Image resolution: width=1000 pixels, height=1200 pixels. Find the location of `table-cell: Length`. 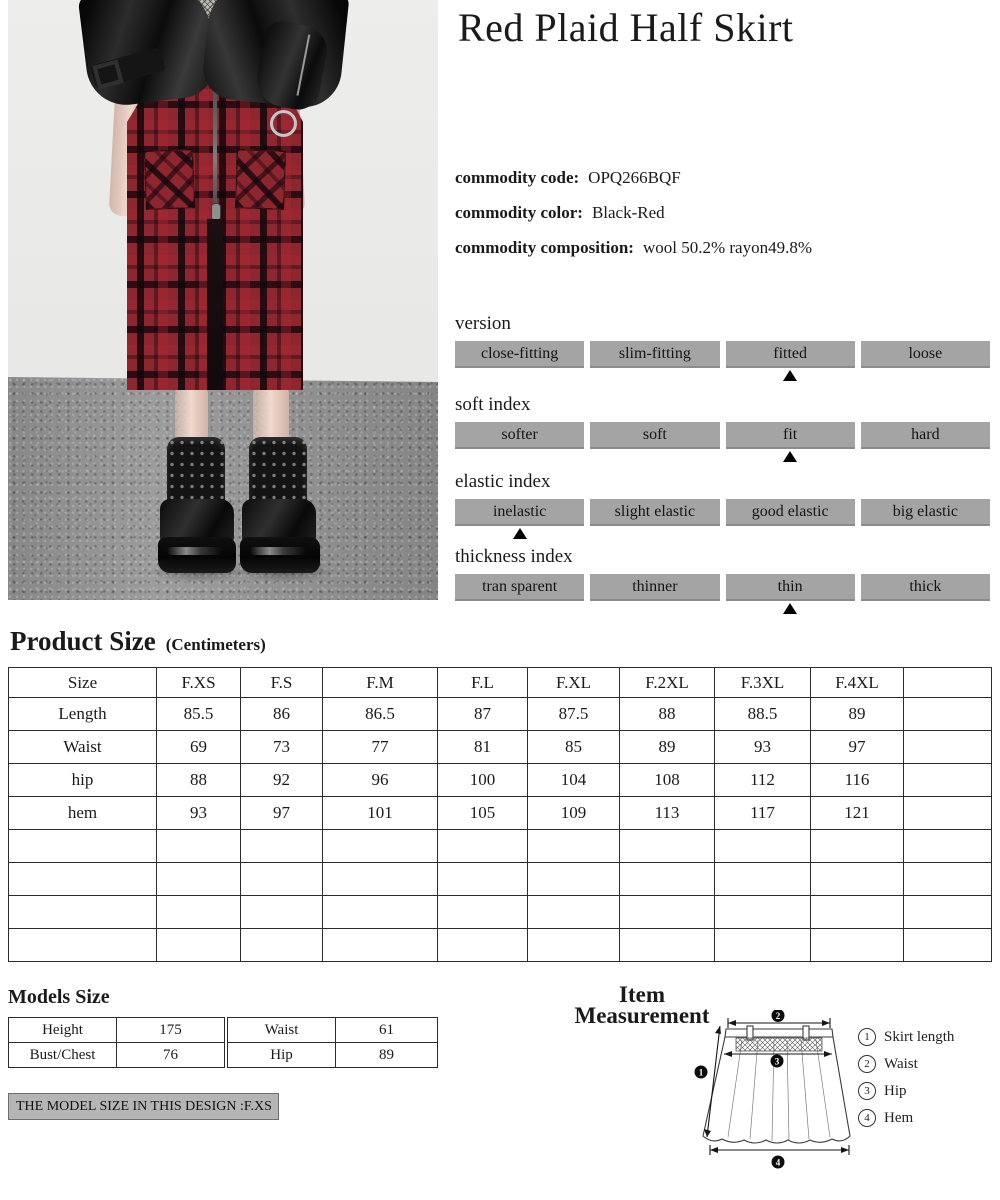

table-cell: Length is located at coordinates (82, 714).